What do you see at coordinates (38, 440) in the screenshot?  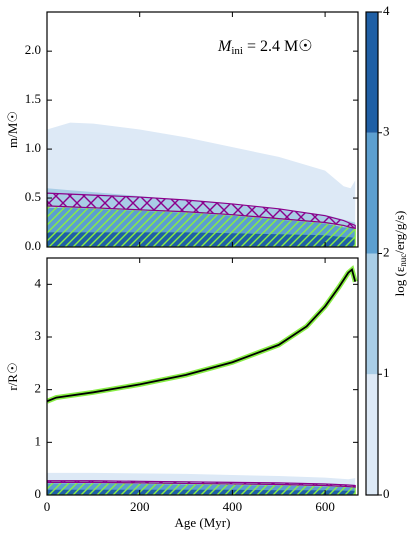 I see `y-tick-label: 1` at bounding box center [38, 440].